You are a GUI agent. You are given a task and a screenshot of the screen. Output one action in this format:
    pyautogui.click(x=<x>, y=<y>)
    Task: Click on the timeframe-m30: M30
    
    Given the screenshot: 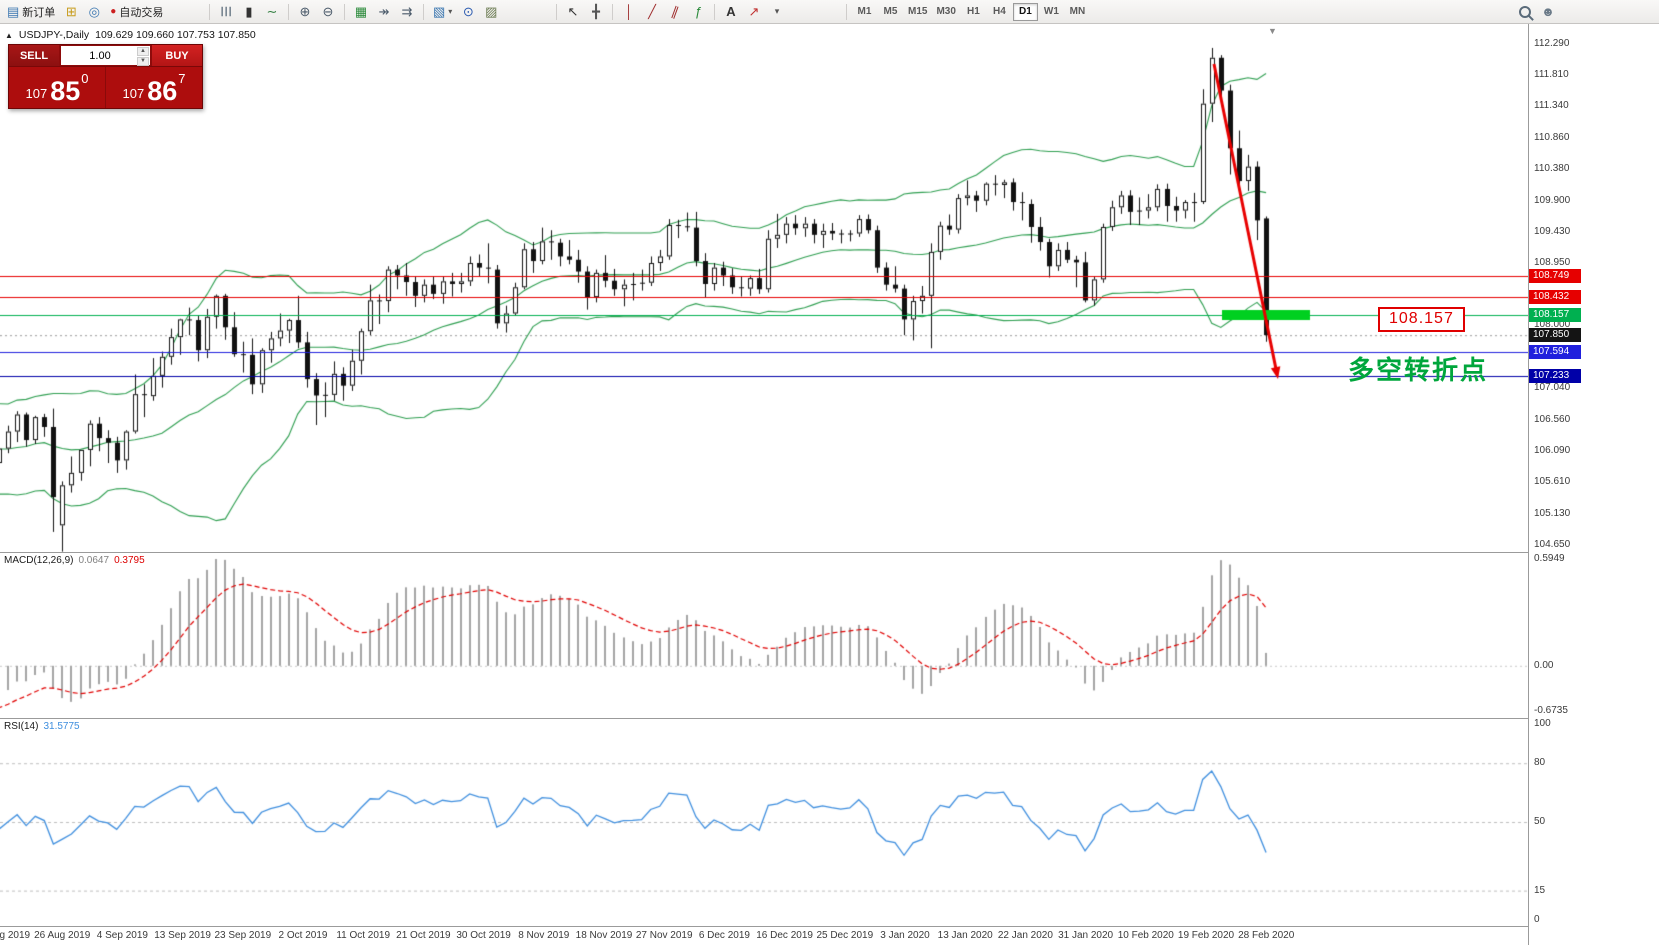 What is the action you would take?
    pyautogui.click(x=945, y=12)
    